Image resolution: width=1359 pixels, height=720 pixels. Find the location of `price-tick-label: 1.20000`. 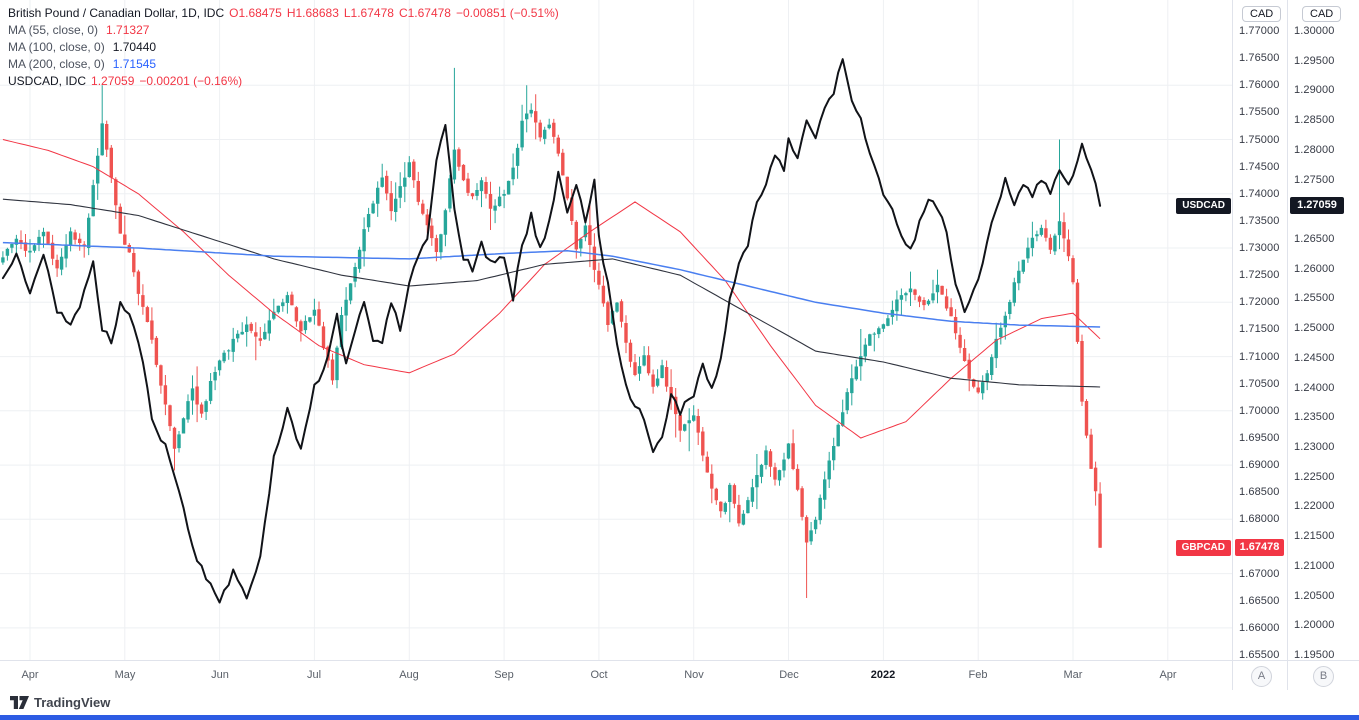

price-tick-label: 1.20000 is located at coordinates (1314, 625).